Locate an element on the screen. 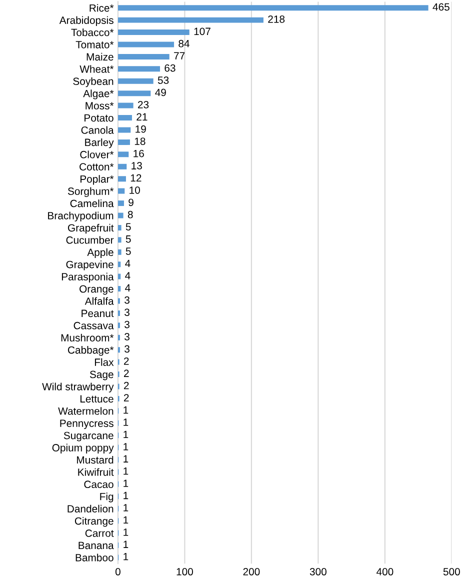  data-label: 107 is located at coordinates (202, 32).